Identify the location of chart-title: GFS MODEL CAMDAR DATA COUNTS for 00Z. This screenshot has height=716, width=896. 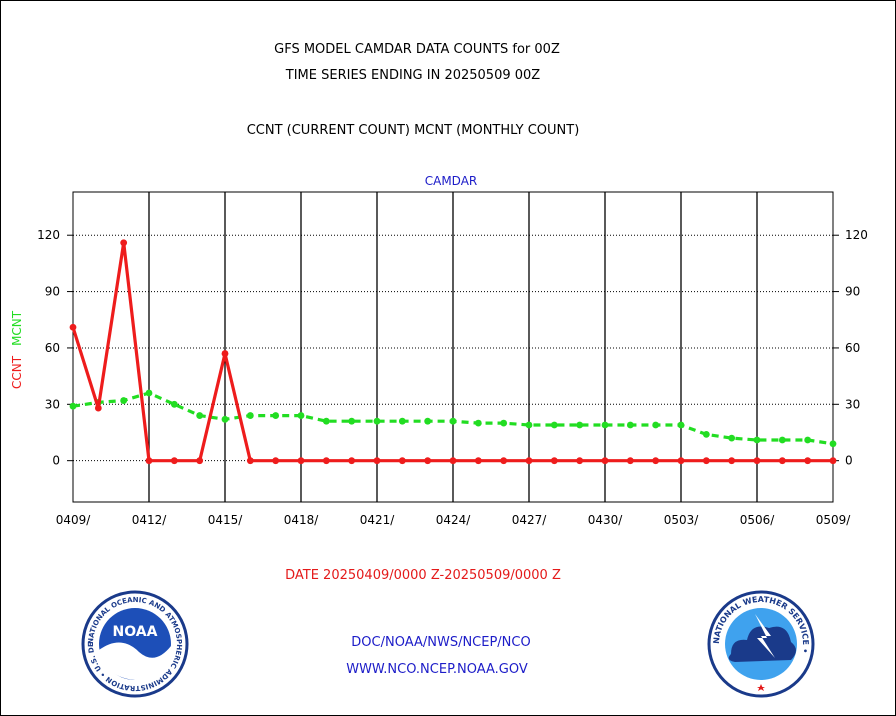
(417, 49).